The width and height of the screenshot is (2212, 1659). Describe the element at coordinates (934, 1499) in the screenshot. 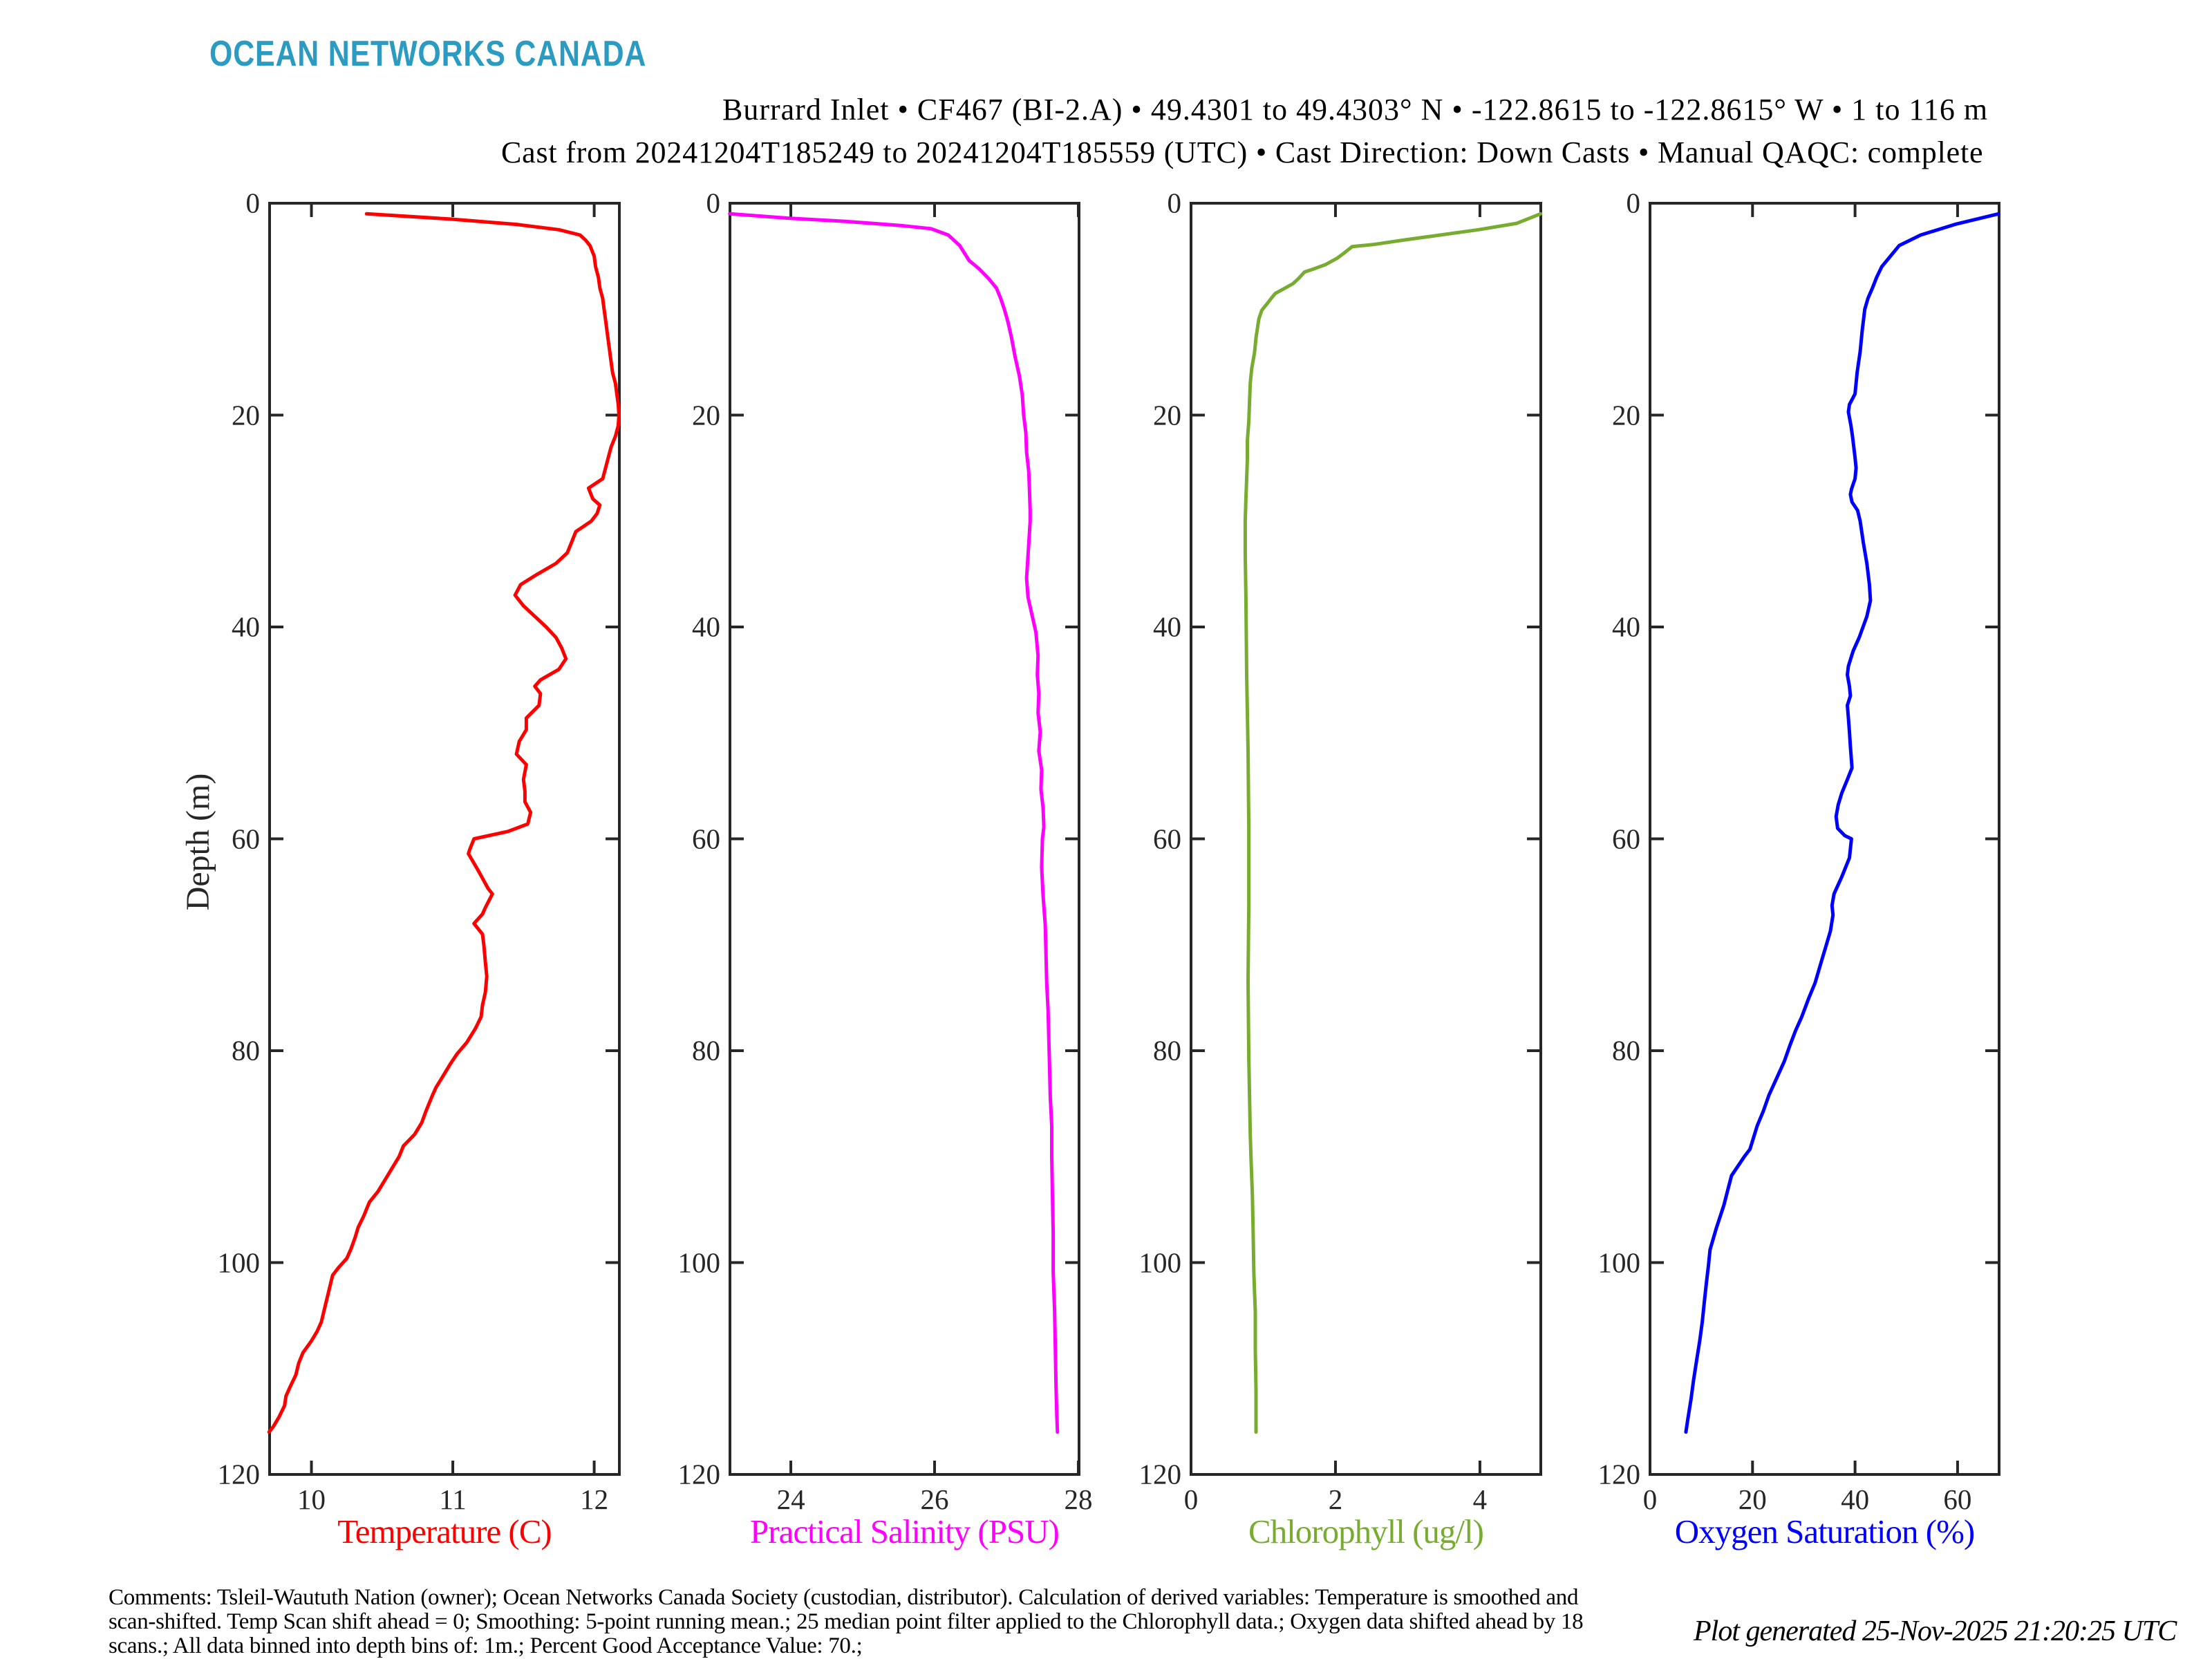

I see `salinity-x-tick-label: 26` at that location.